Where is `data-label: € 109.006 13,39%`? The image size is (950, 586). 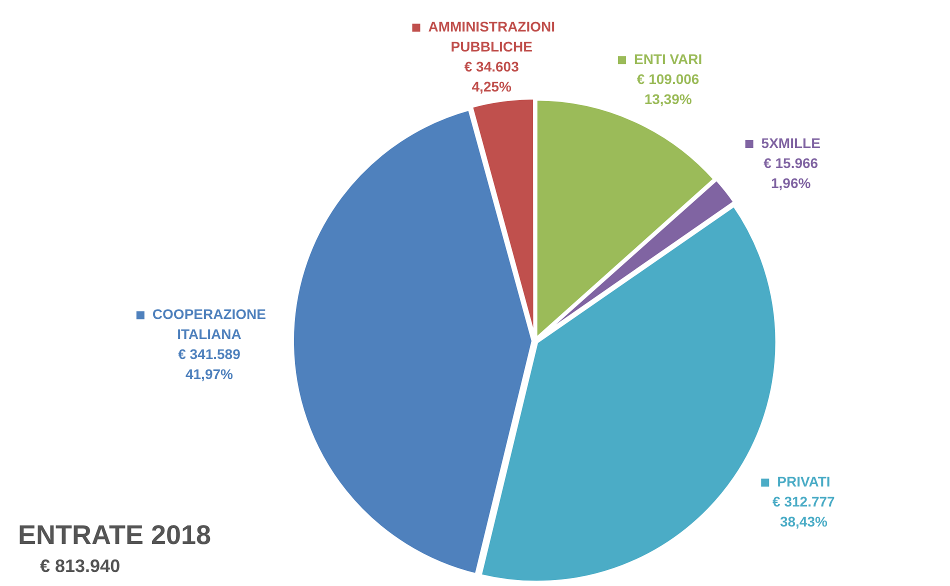
data-label: € 109.006 13,39% is located at coordinates (668, 88).